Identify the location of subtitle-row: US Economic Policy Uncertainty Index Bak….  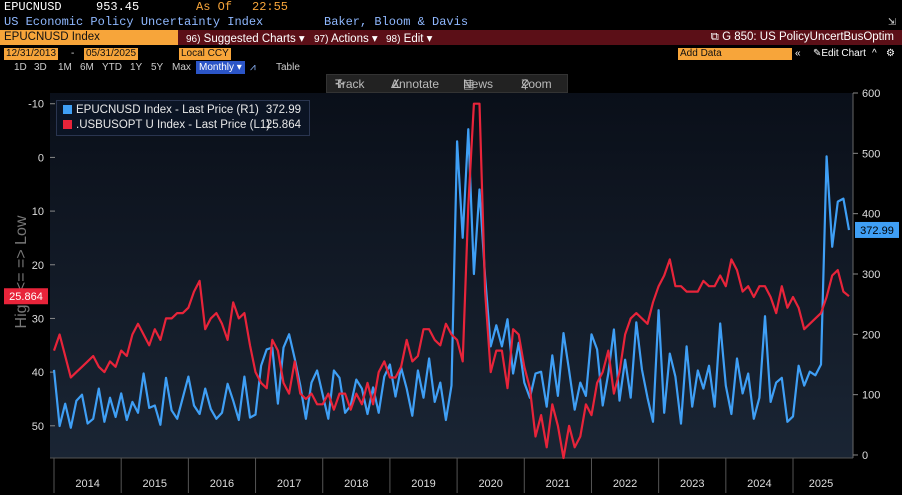
(451, 22).